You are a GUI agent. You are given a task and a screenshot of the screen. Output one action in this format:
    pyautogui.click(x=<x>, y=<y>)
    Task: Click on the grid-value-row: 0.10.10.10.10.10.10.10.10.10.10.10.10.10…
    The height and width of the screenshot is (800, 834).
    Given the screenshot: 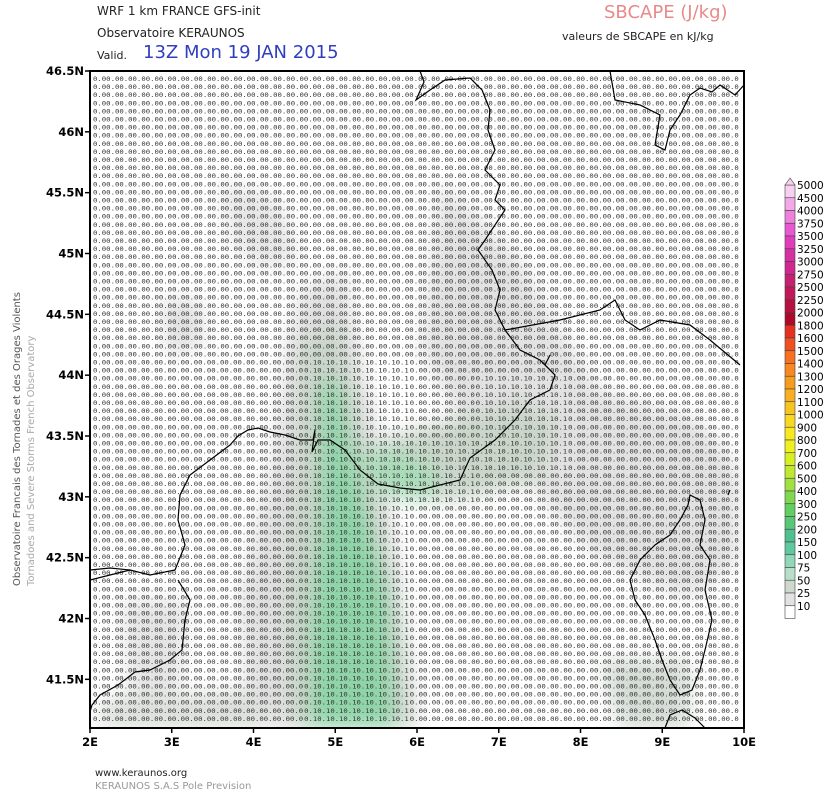 What is the action you would take?
    pyautogui.click(x=435, y=460)
    